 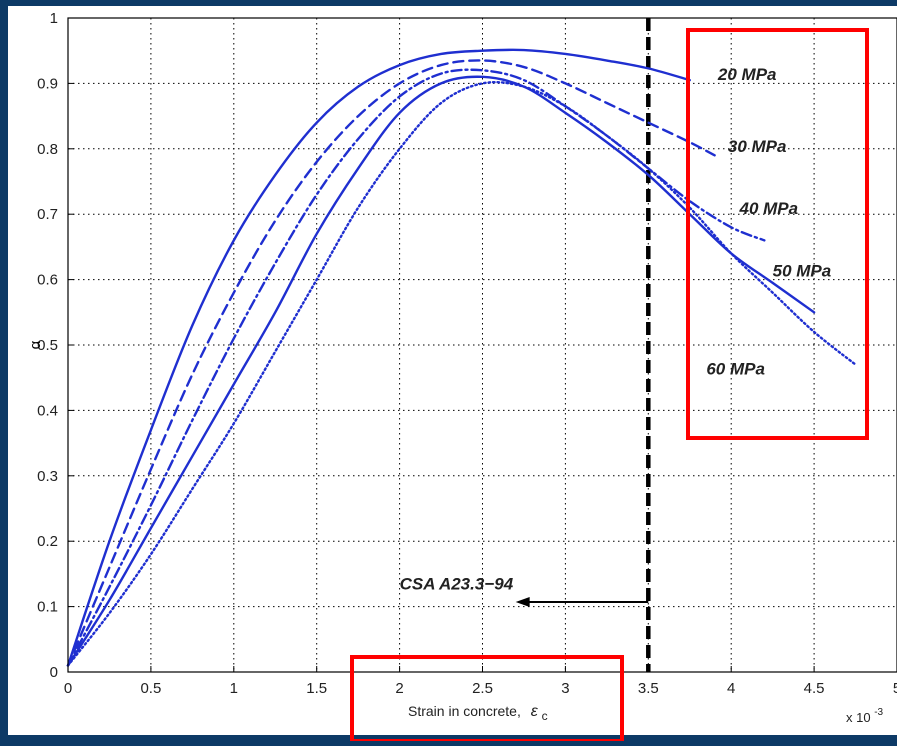 What do you see at coordinates (768, 221) in the screenshot?
I see `series-labels: 20 MPa 30 MPa 40 MPa 50 MPa 60 MPa` at bounding box center [768, 221].